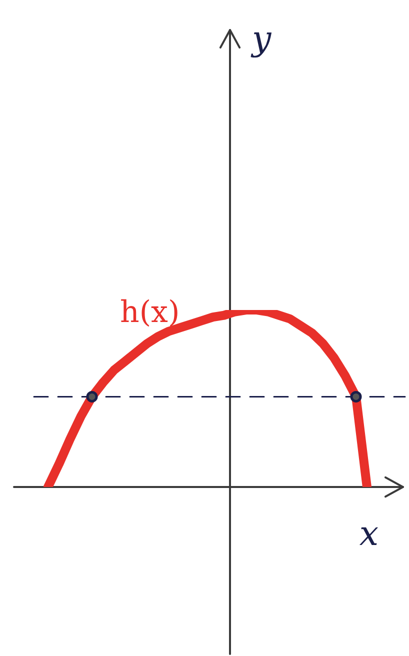 This screenshot has width=409, height=656. What do you see at coordinates (150, 312) in the screenshot?
I see `annotation: h(x)` at bounding box center [150, 312].